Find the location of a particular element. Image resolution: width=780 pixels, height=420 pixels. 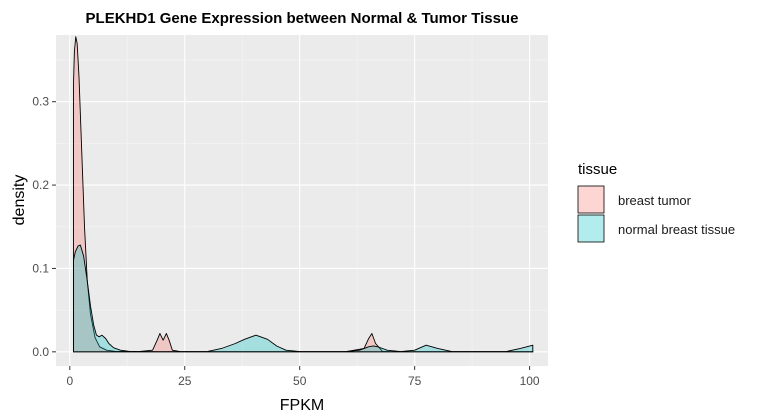

y-tick-label: 0.1 is located at coordinates (40, 268).